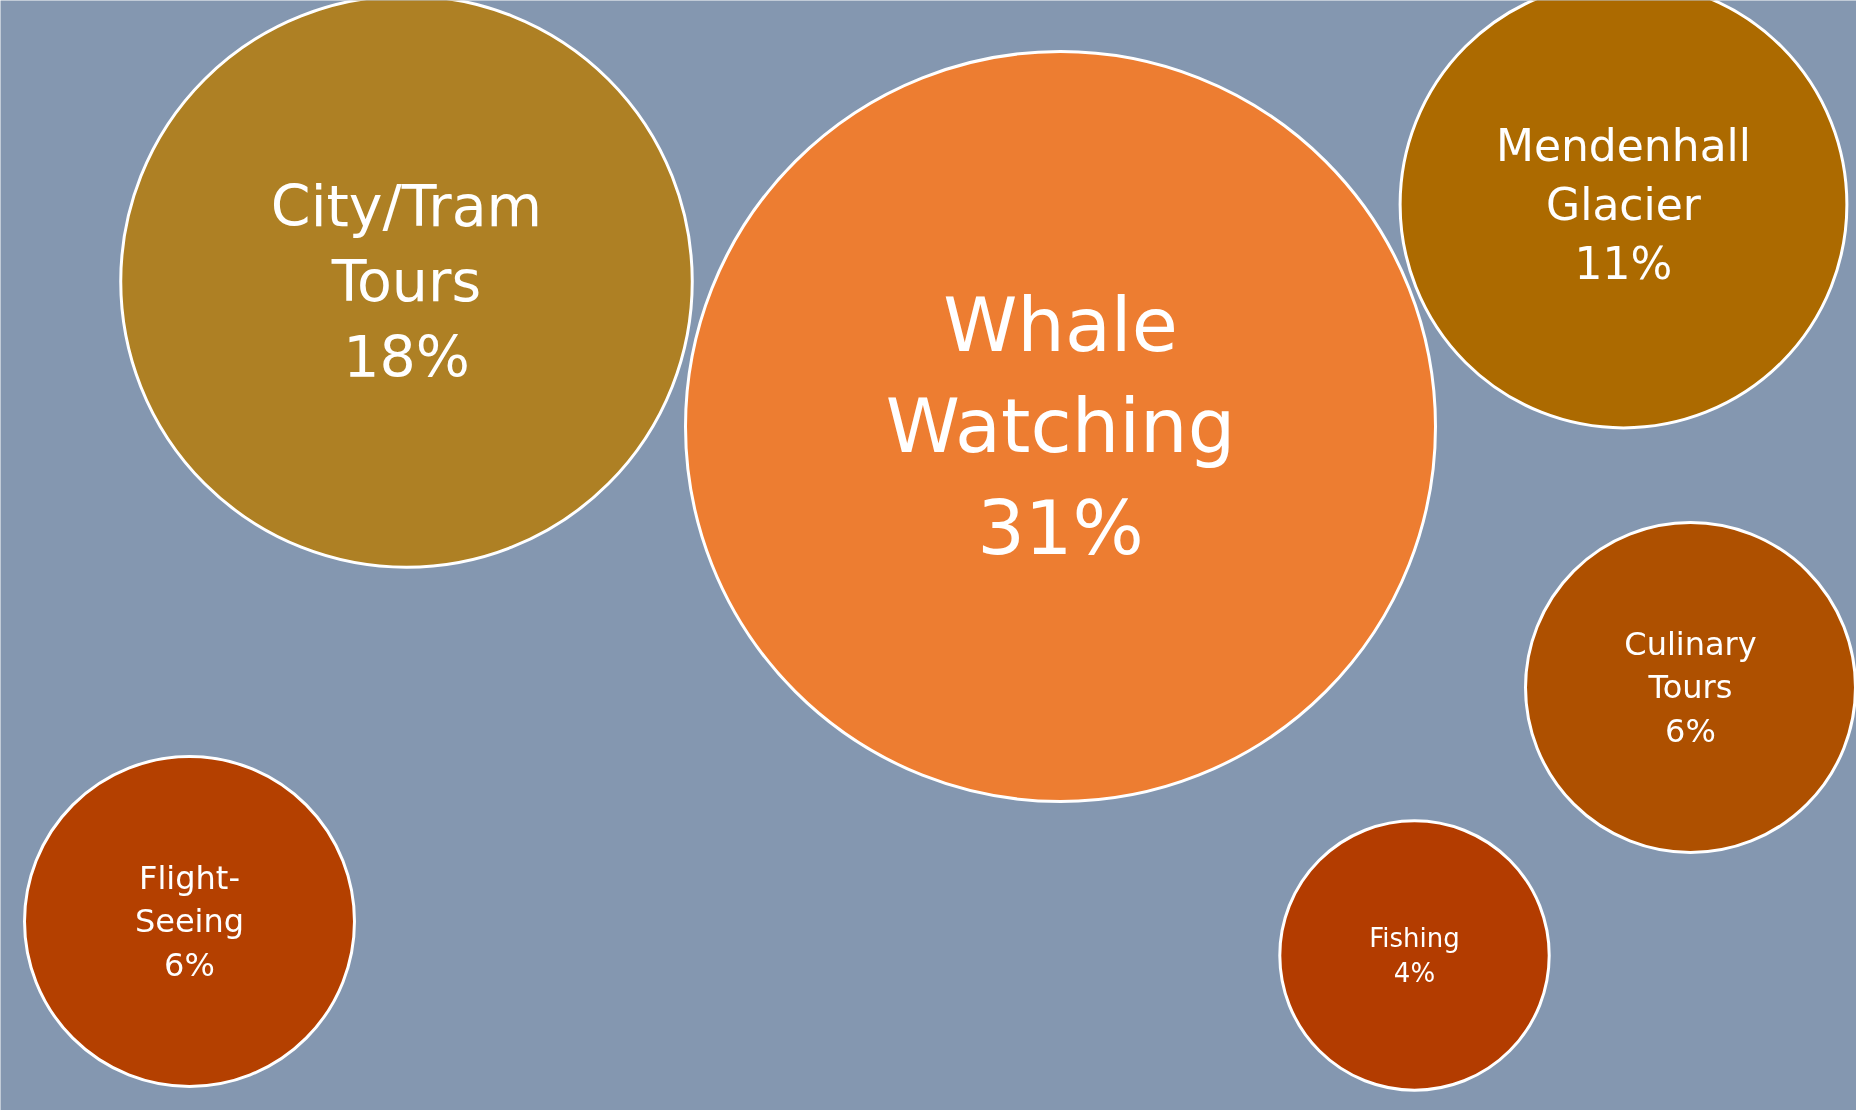 This screenshot has width=1856, height=1110. I want to click on category-label: Flight-Seeing, so click(189, 899).